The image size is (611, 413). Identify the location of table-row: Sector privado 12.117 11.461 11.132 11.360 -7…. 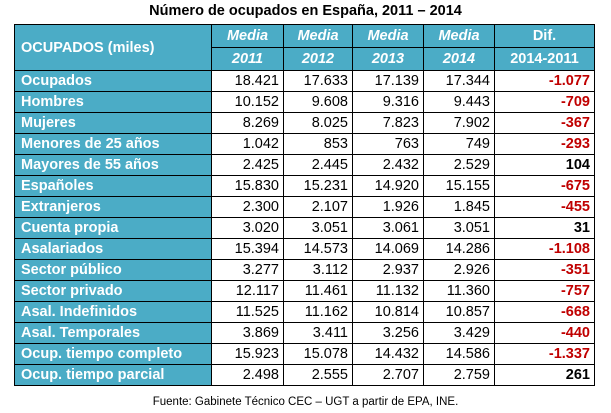
(304, 291).